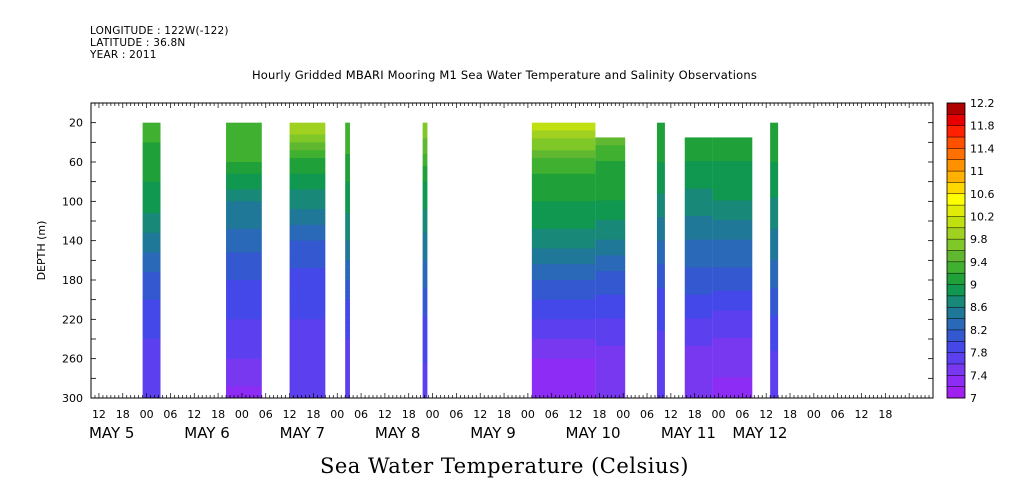  What do you see at coordinates (688, 433) in the screenshot?
I see `day-label: MAY 11` at bounding box center [688, 433].